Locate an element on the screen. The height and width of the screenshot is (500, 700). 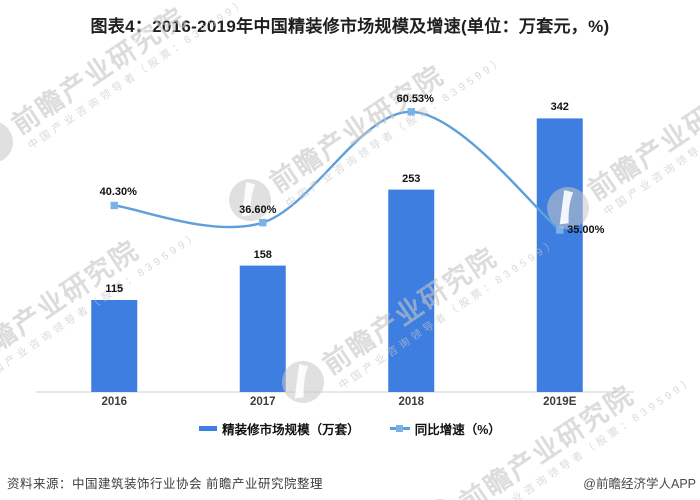
data-point-marker-2016 is located at coordinates (114, 205).